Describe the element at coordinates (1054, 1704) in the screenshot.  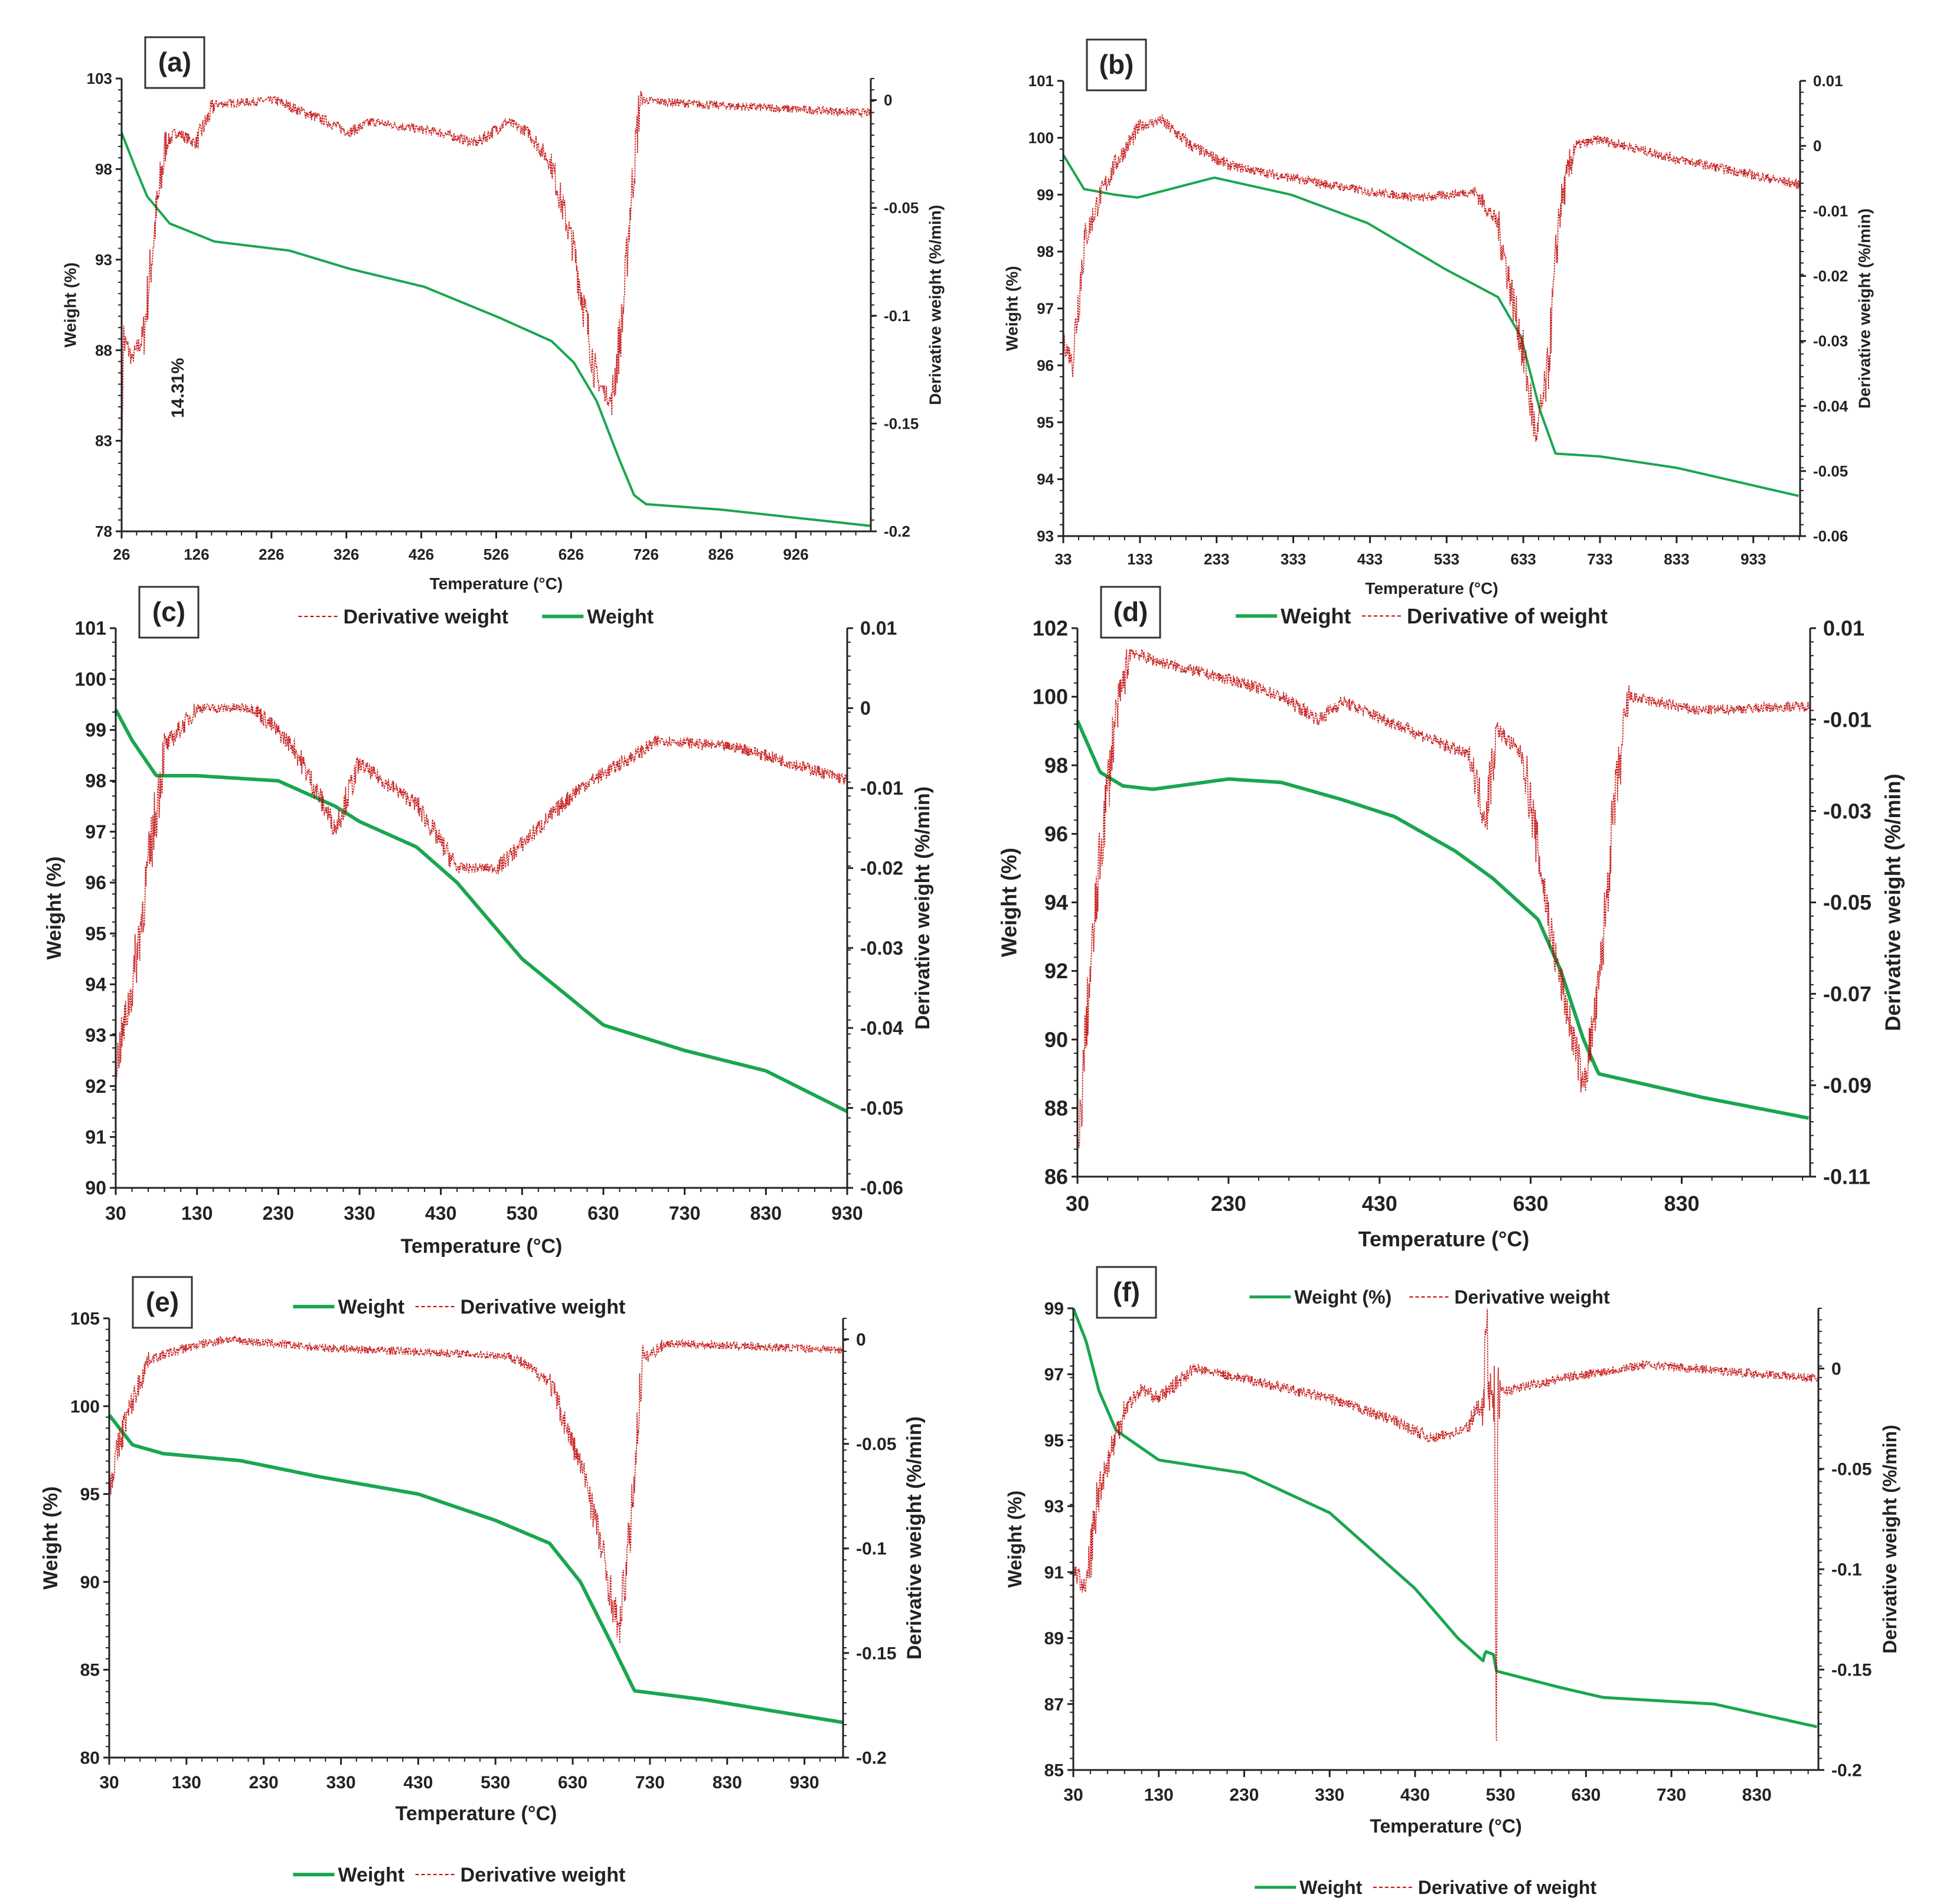
I see `y-tick-label: 87` at that location.